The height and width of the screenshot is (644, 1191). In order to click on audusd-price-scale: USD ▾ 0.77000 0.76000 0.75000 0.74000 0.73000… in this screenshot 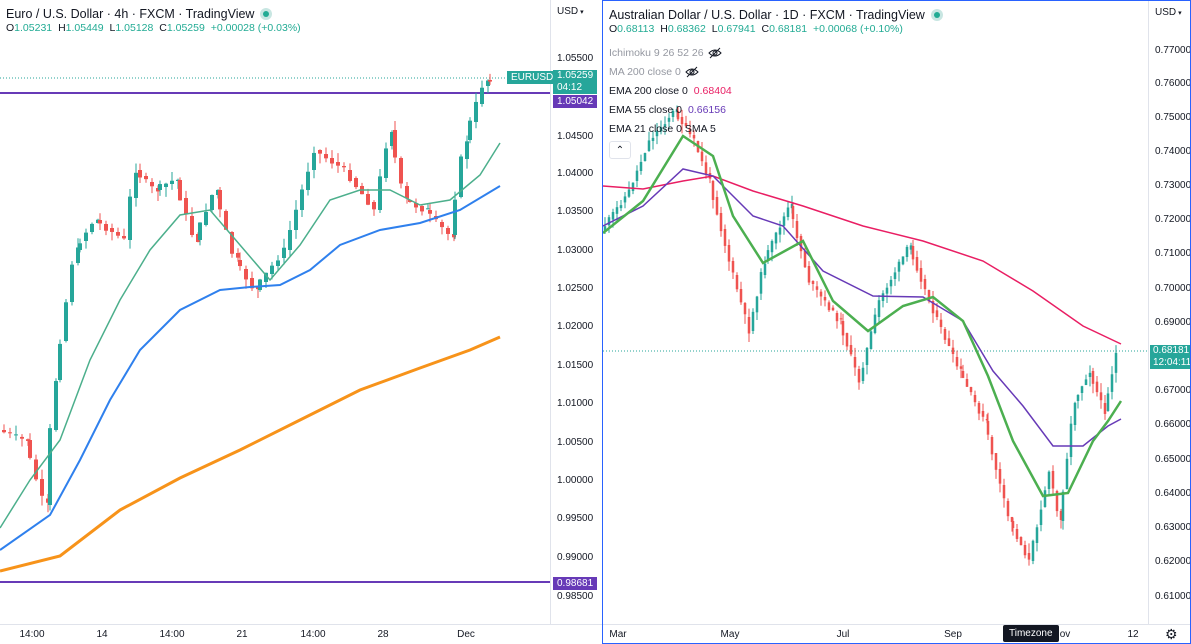, I will do `click(1169, 313)`.